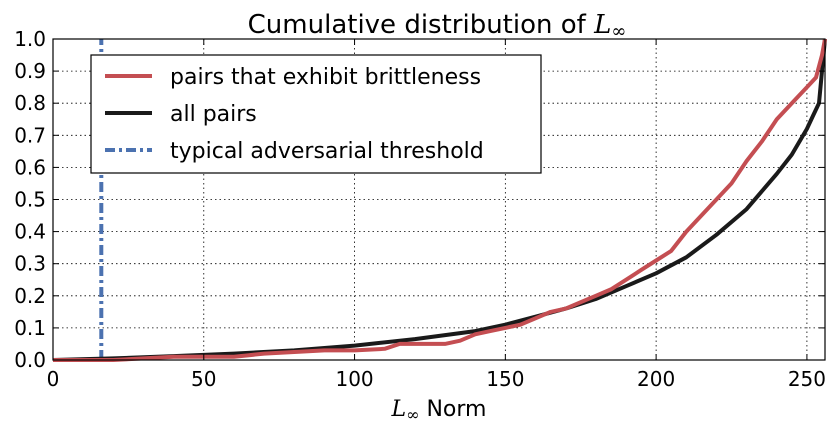 The image size is (839, 431). Describe the element at coordinates (656, 379) in the screenshot. I see `x-tick-label: 200` at that location.